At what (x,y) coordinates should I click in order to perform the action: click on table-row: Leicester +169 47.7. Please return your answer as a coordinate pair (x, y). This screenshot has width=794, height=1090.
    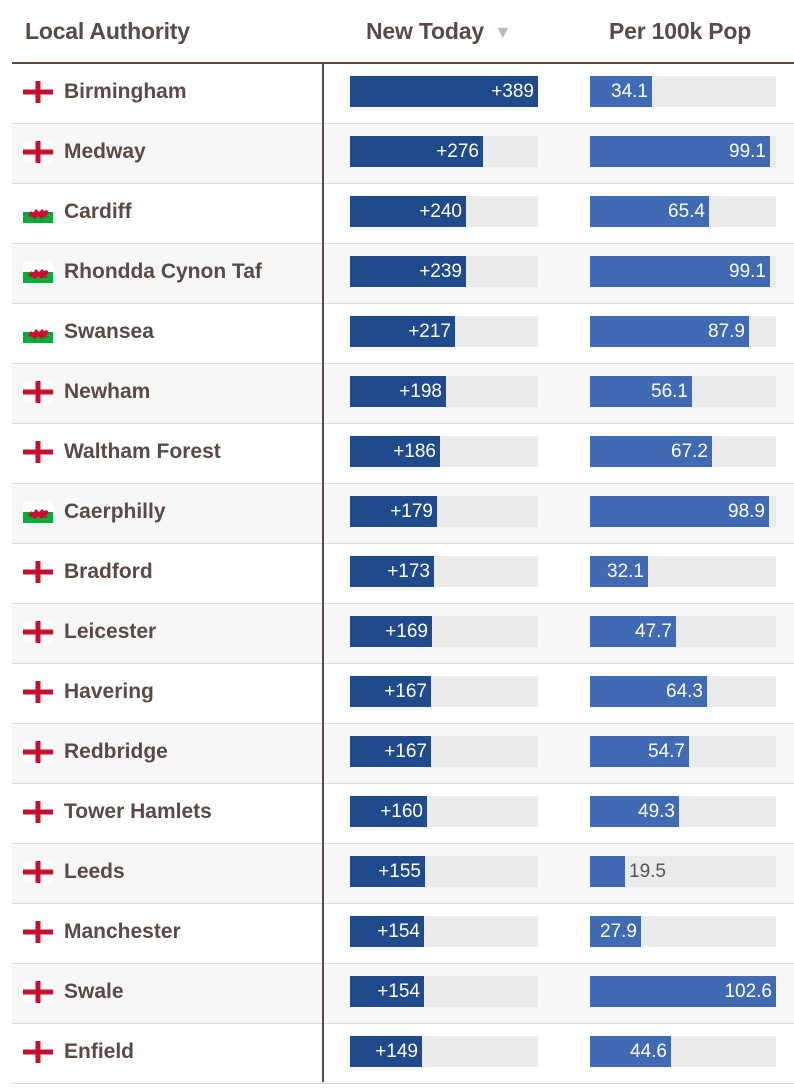
    Looking at the image, I should click on (403, 634).